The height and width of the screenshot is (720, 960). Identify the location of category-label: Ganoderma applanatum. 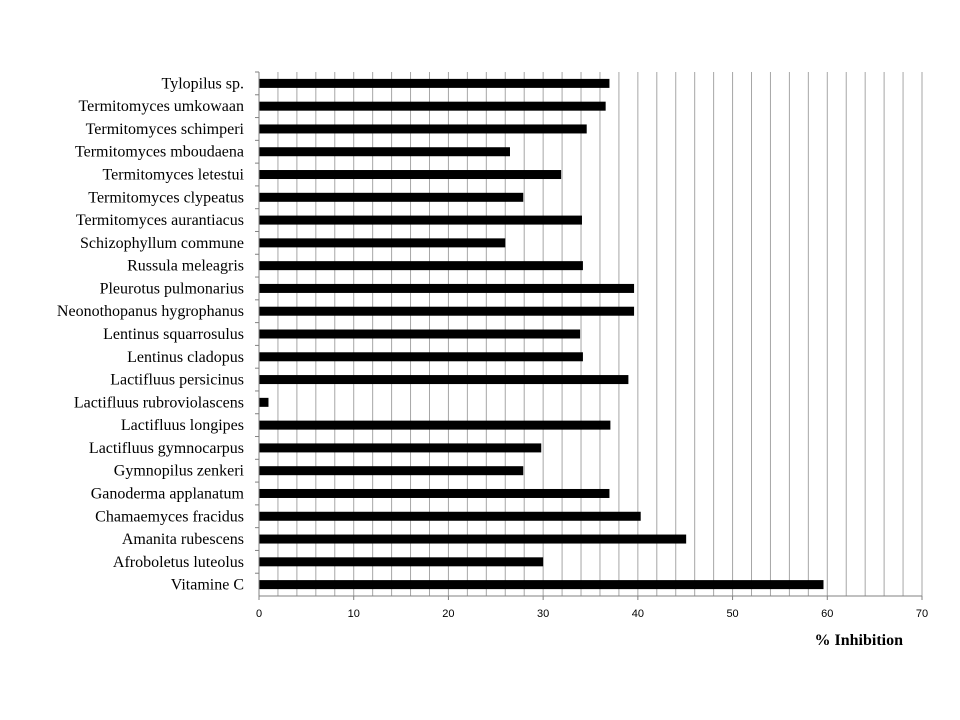
(168, 493).